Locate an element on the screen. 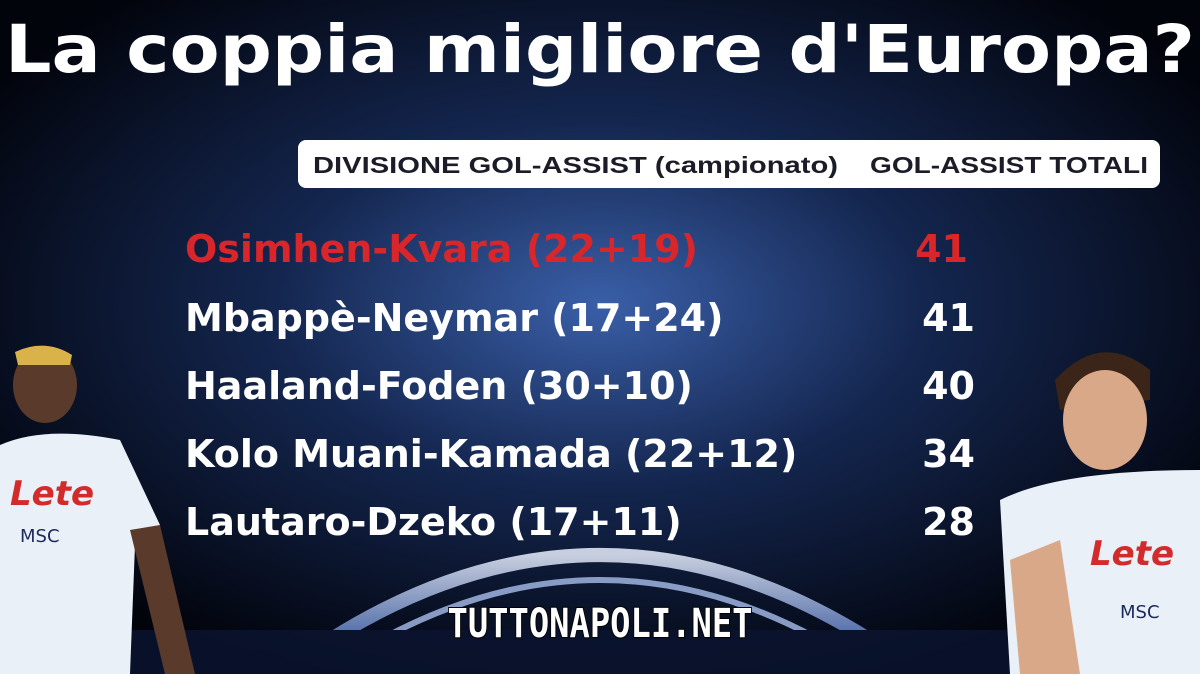  pair-label: Kolo Muani-Kamada (22+12) is located at coordinates (491, 454).